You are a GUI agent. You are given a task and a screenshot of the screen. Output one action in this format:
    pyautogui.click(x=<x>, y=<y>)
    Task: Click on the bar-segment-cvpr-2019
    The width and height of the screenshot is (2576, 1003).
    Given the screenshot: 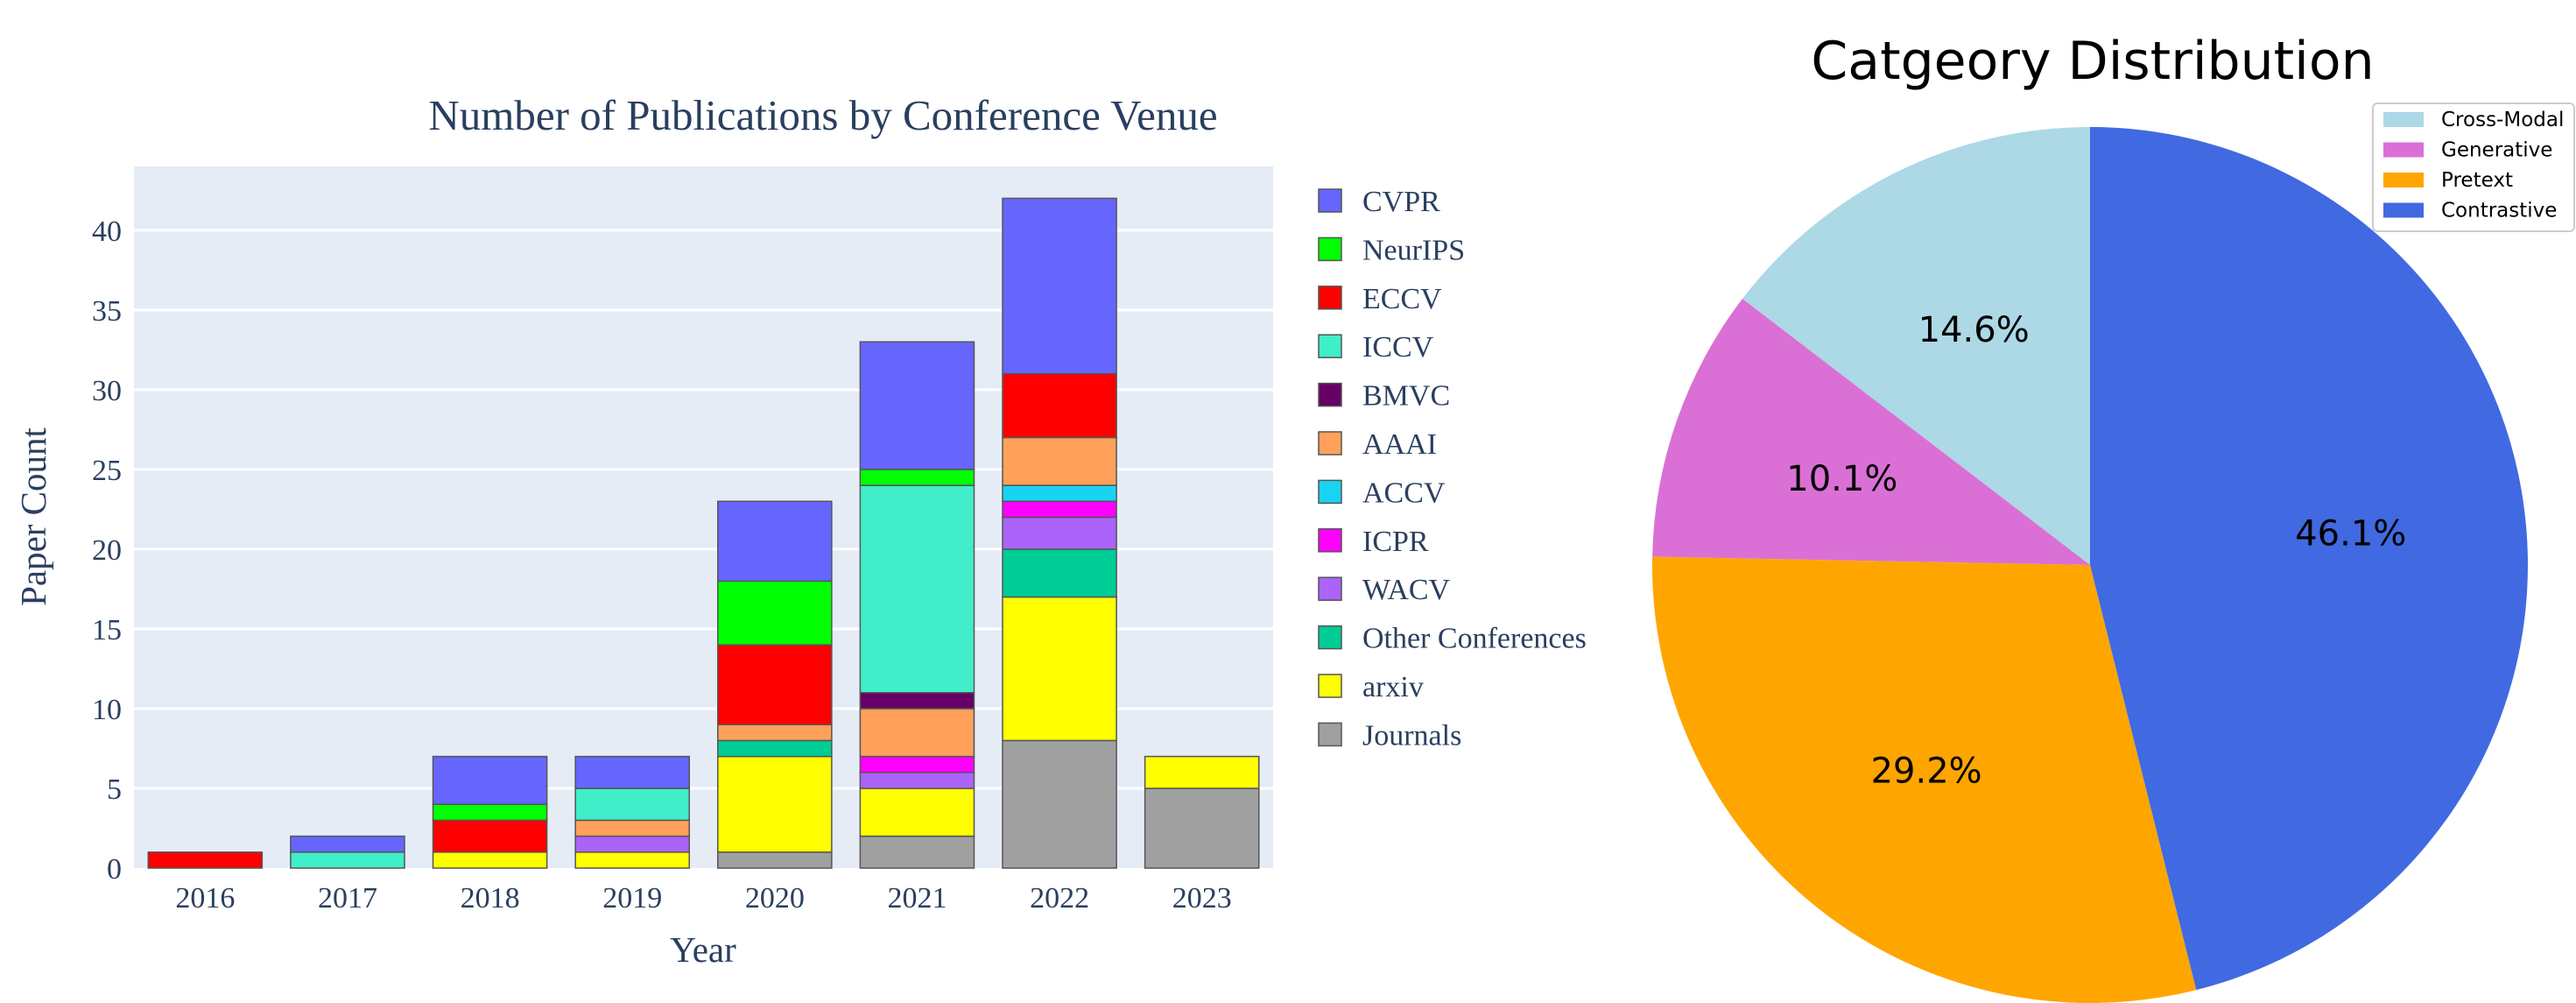 What is the action you would take?
    pyautogui.click(x=632, y=772)
    